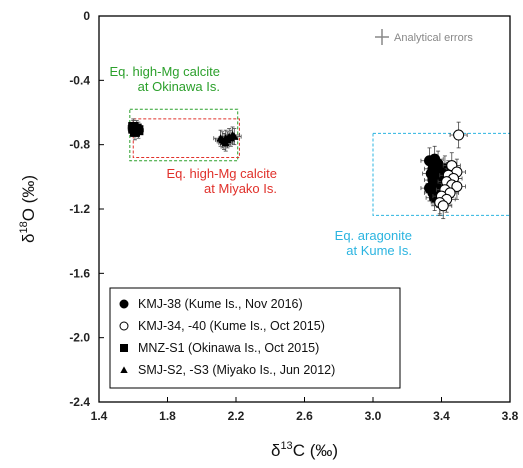  Describe the element at coordinates (373, 416) in the screenshot. I see `x-tick-label: 3.0` at that location.